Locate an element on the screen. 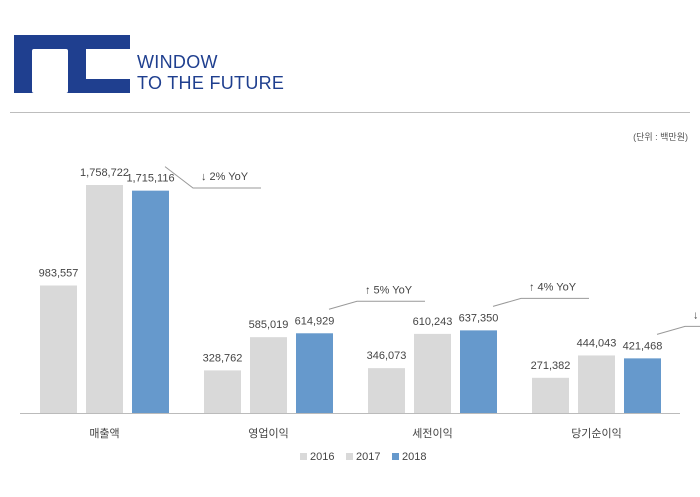 The image size is (700, 497). yoy-annotation-3: ↓ 5% YoY is located at coordinates (696, 315).